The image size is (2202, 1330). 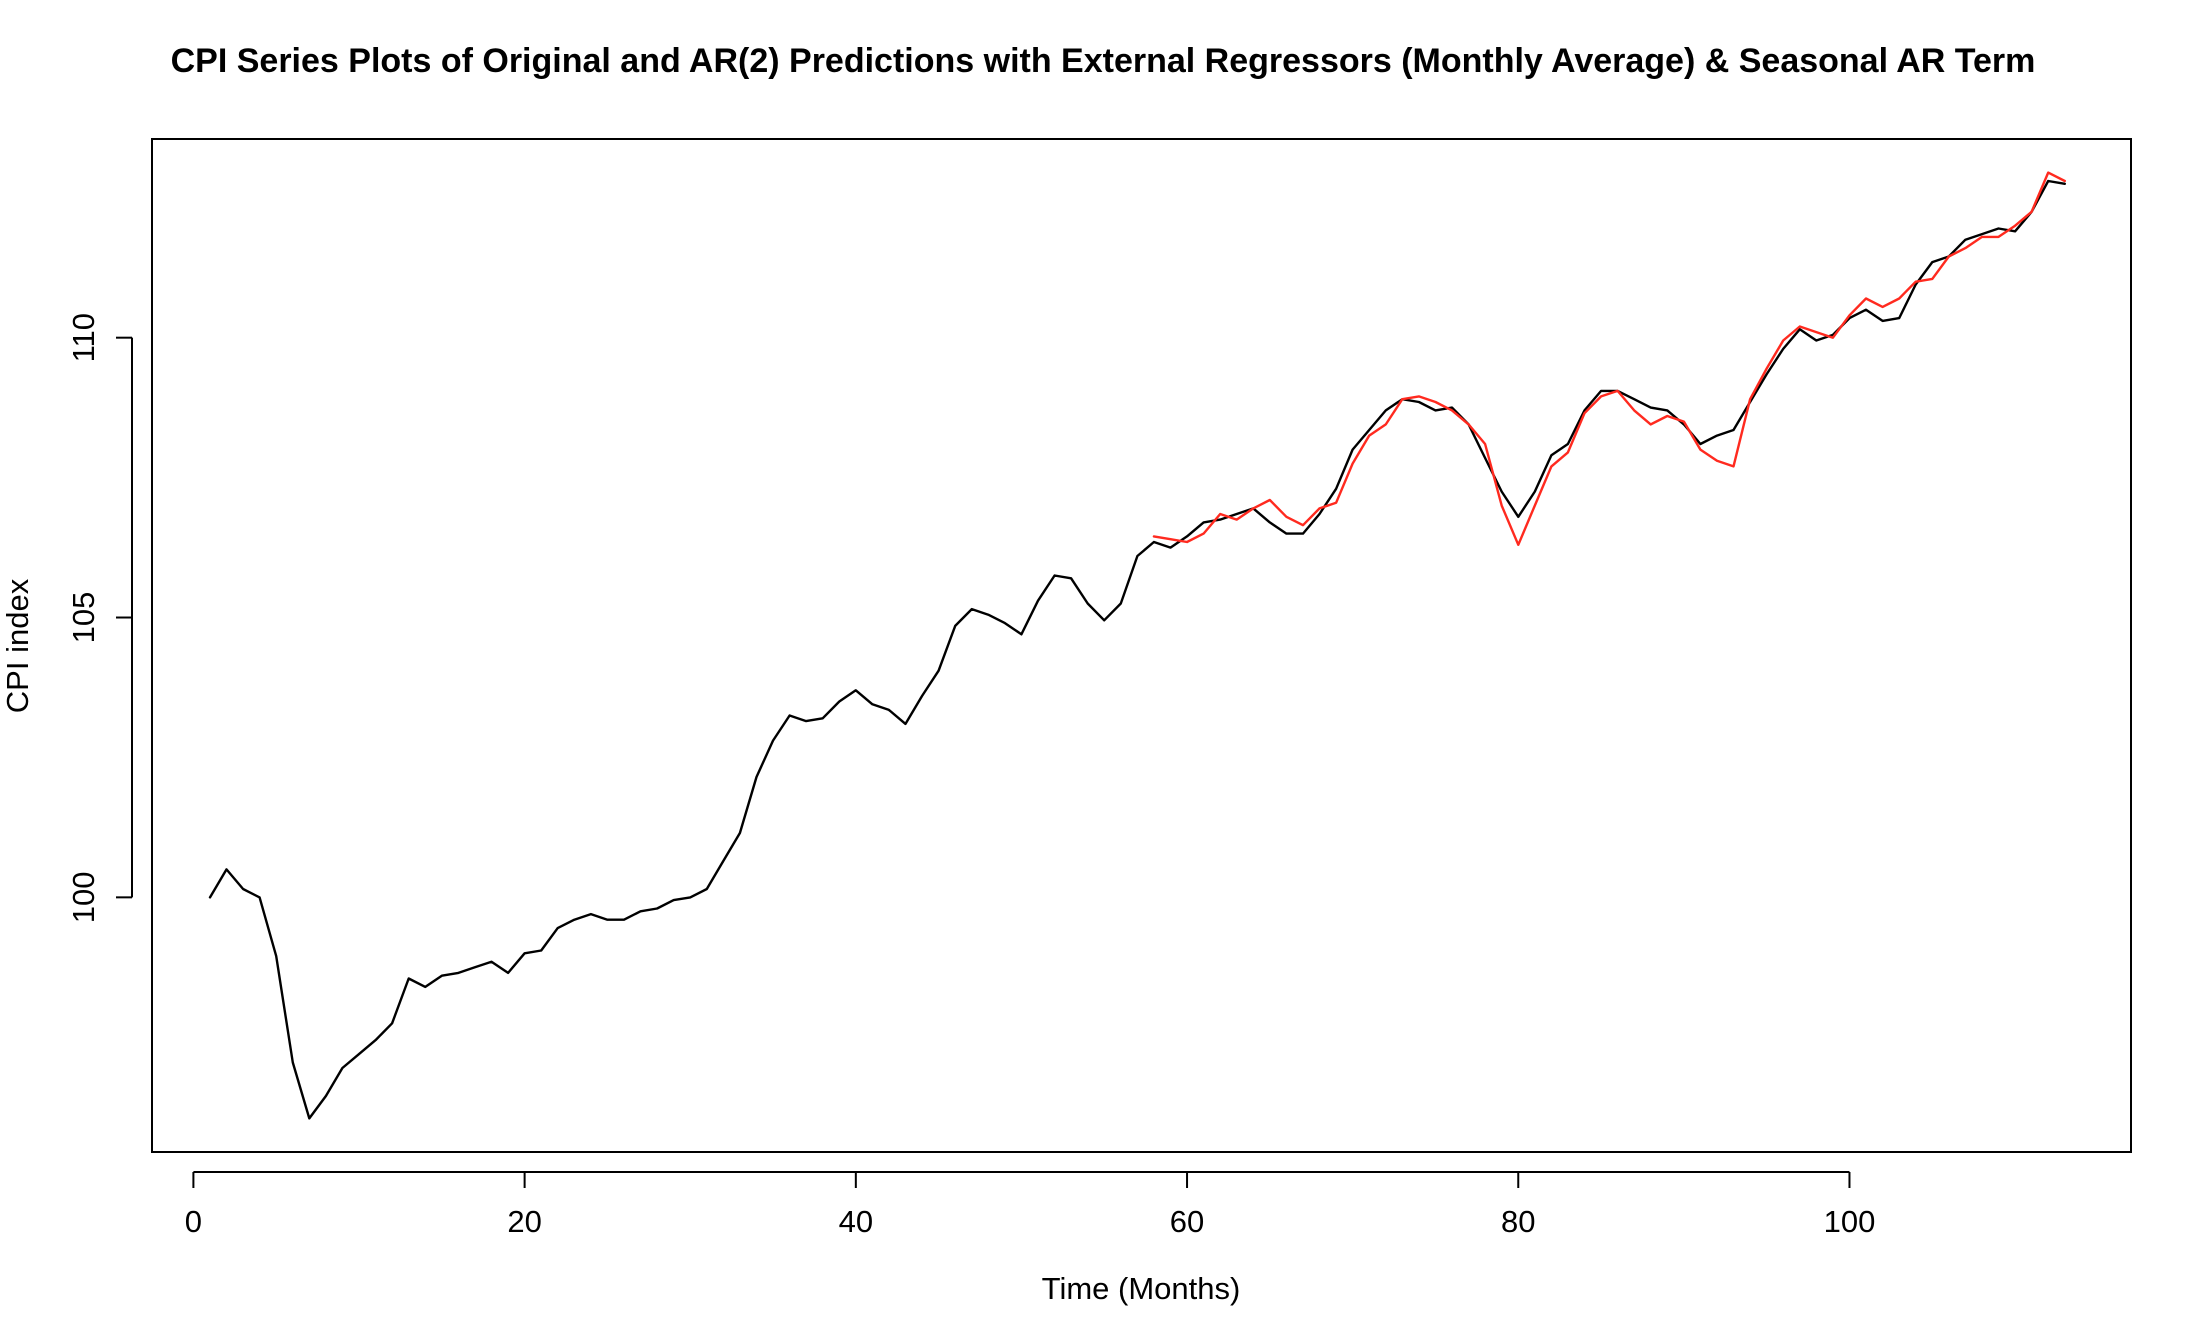 I want to click on y-axis: 100 105 110, so click(x=99, y=618).